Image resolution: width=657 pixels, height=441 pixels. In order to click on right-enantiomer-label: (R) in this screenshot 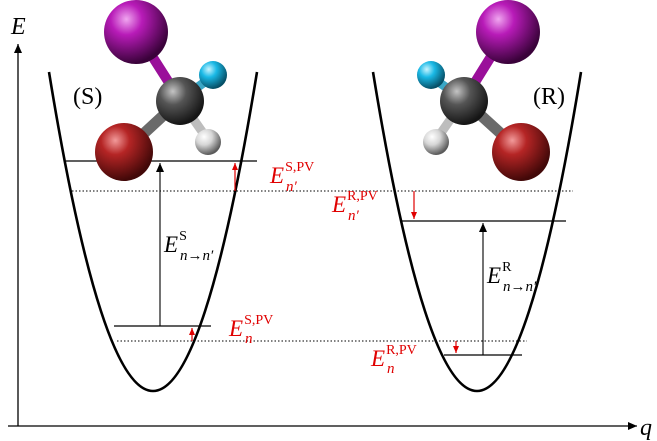, I will do `click(549, 97)`.